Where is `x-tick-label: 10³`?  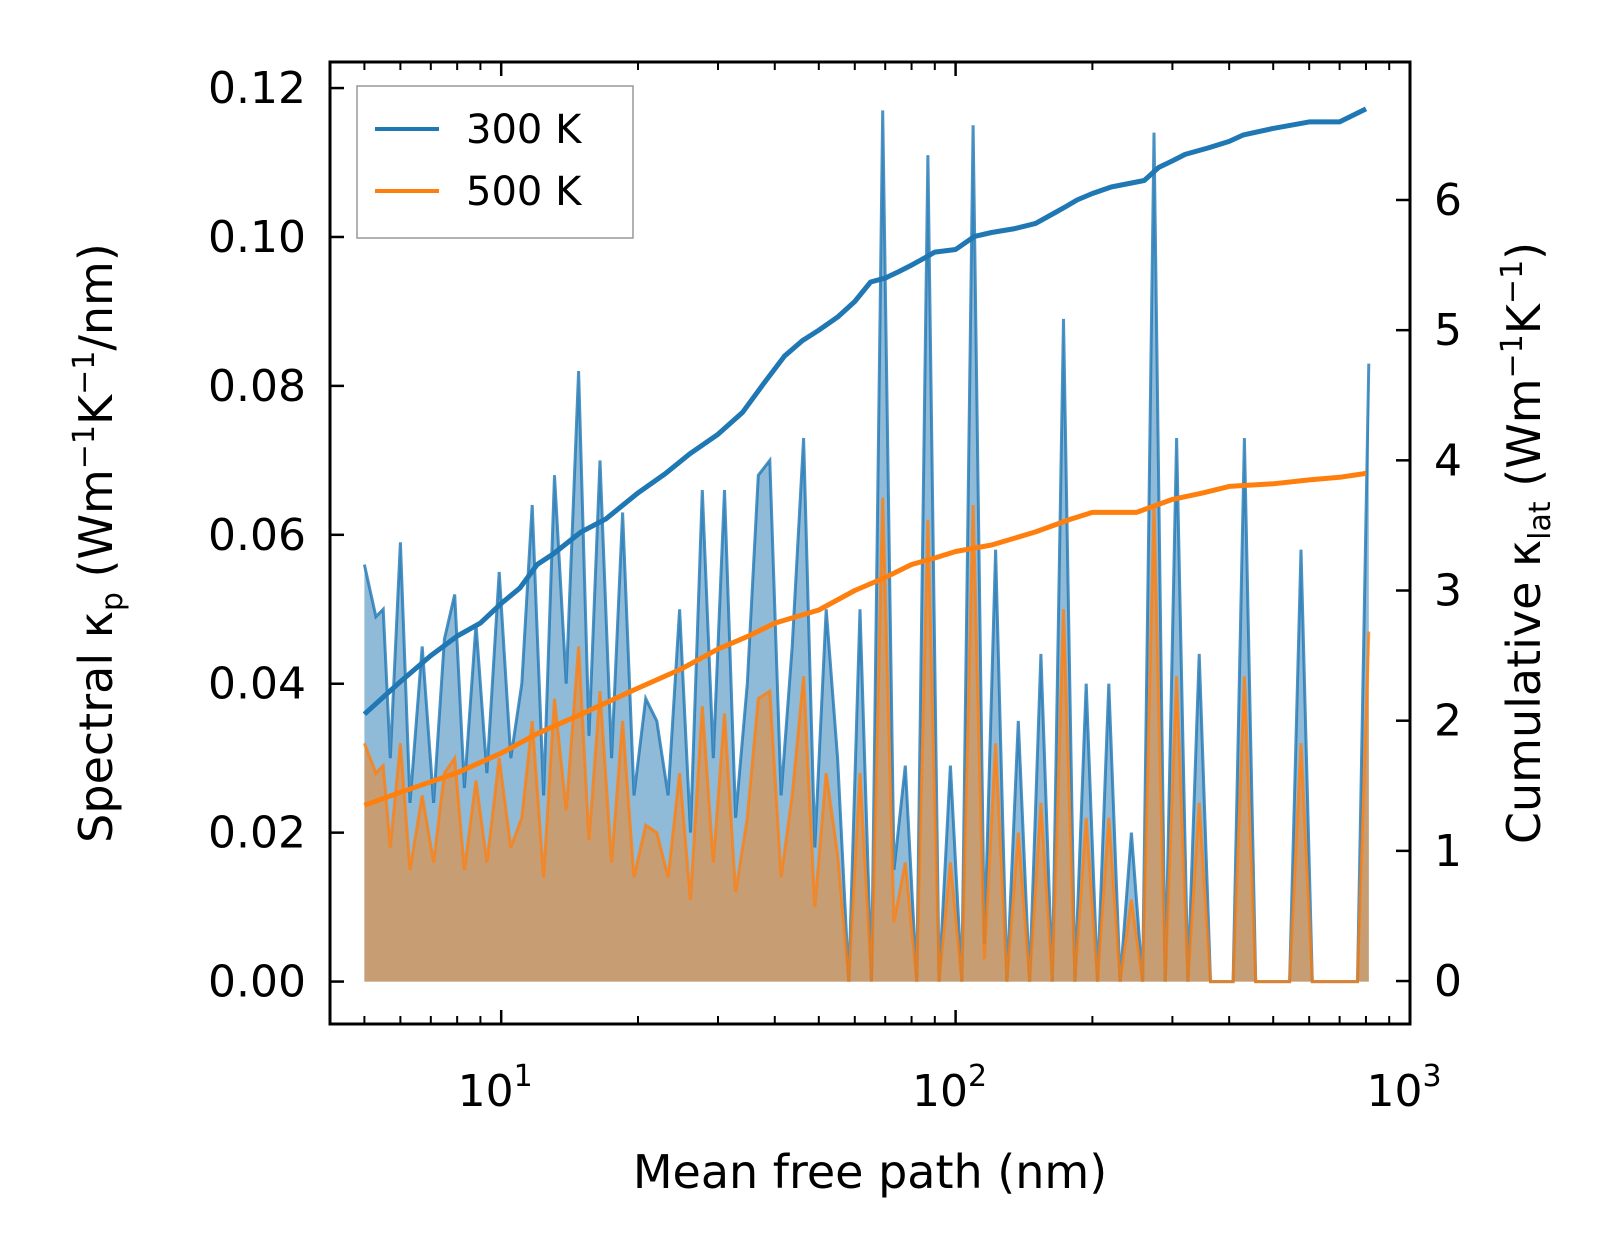 x-tick-label: 10³ is located at coordinates (1403, 1088).